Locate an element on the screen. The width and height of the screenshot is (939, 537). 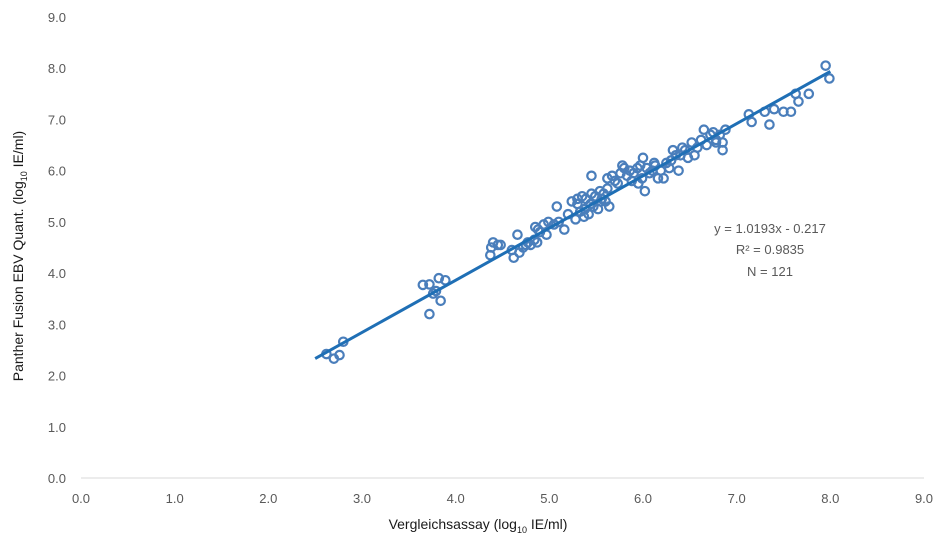
y-axis-title-sub: 10 is located at coordinates (24, 176).